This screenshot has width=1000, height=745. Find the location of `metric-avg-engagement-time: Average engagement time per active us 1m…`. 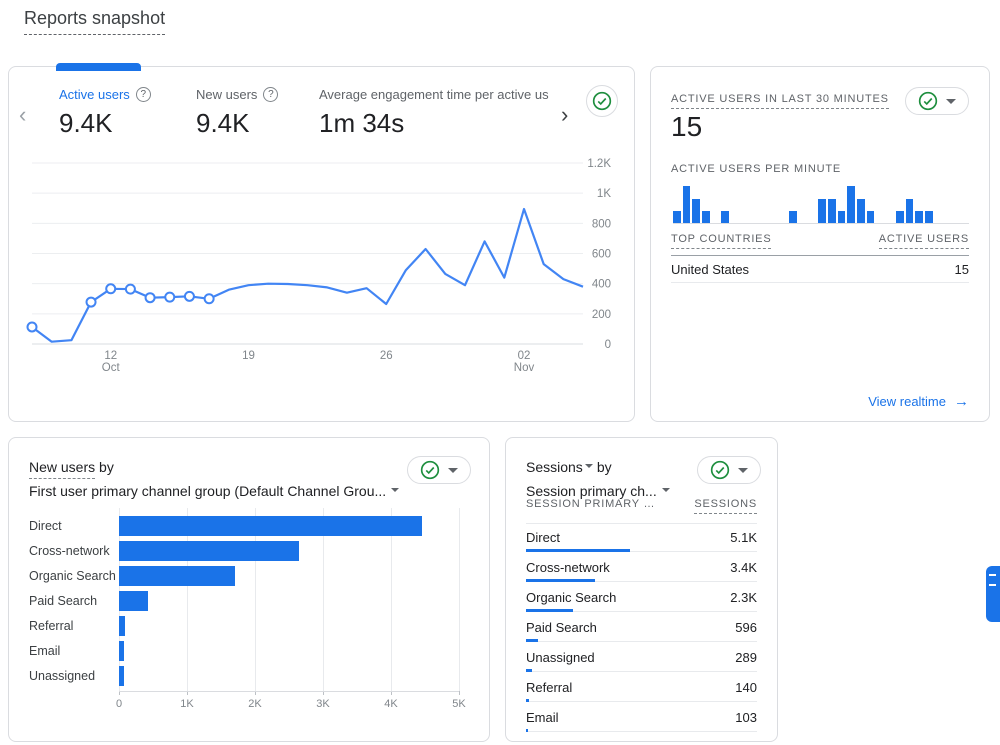

metric-avg-engagement-time: Average engagement time per active us 1m… is located at coordinates (436, 113).